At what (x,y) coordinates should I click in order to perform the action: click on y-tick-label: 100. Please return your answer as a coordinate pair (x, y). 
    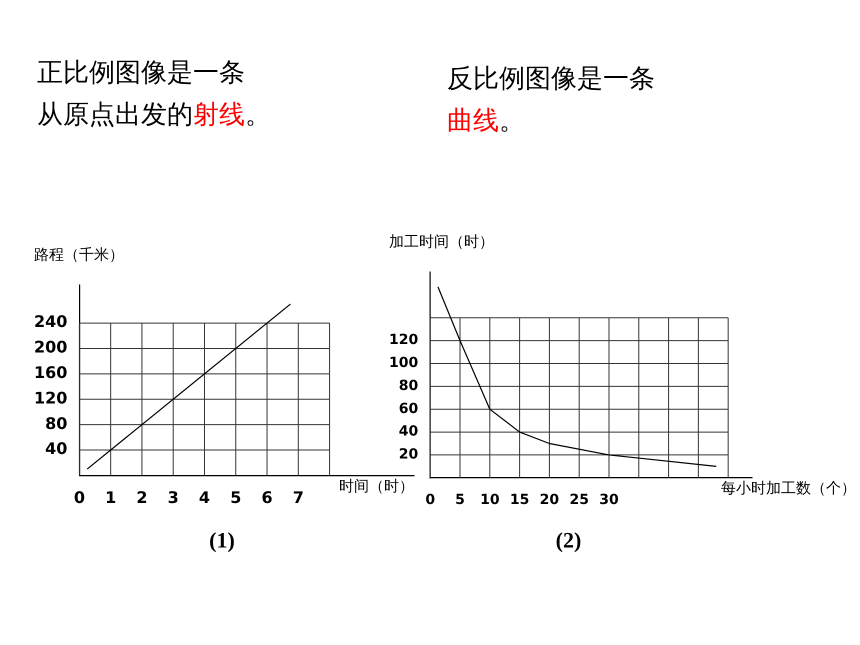
    Looking at the image, I should click on (403, 363).